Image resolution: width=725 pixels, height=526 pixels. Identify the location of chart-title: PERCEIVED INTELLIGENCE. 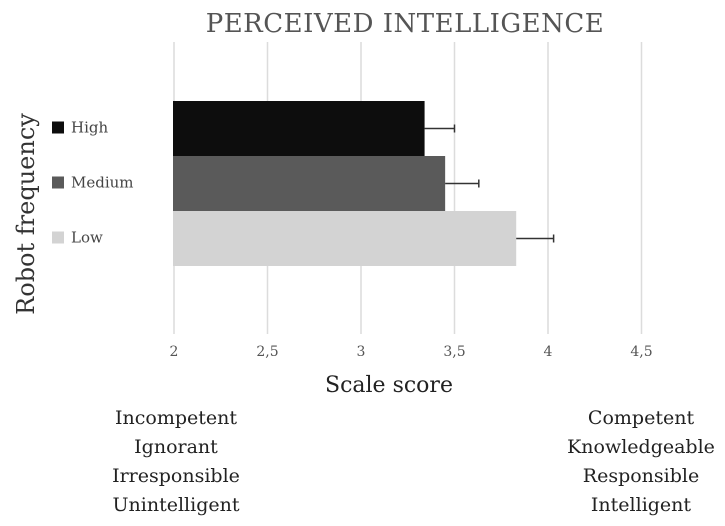
(405, 24).